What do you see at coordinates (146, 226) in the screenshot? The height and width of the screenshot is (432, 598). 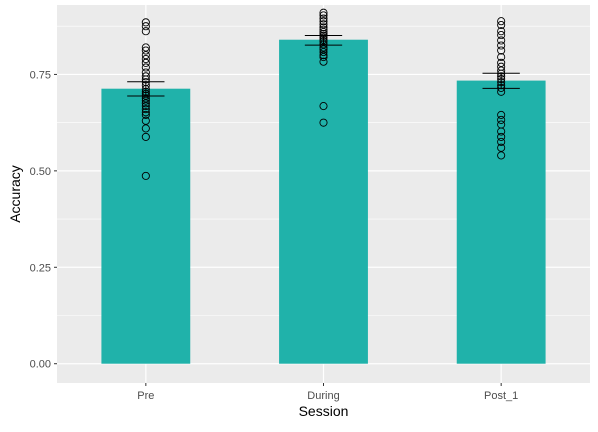 I see `bar-pre` at bounding box center [146, 226].